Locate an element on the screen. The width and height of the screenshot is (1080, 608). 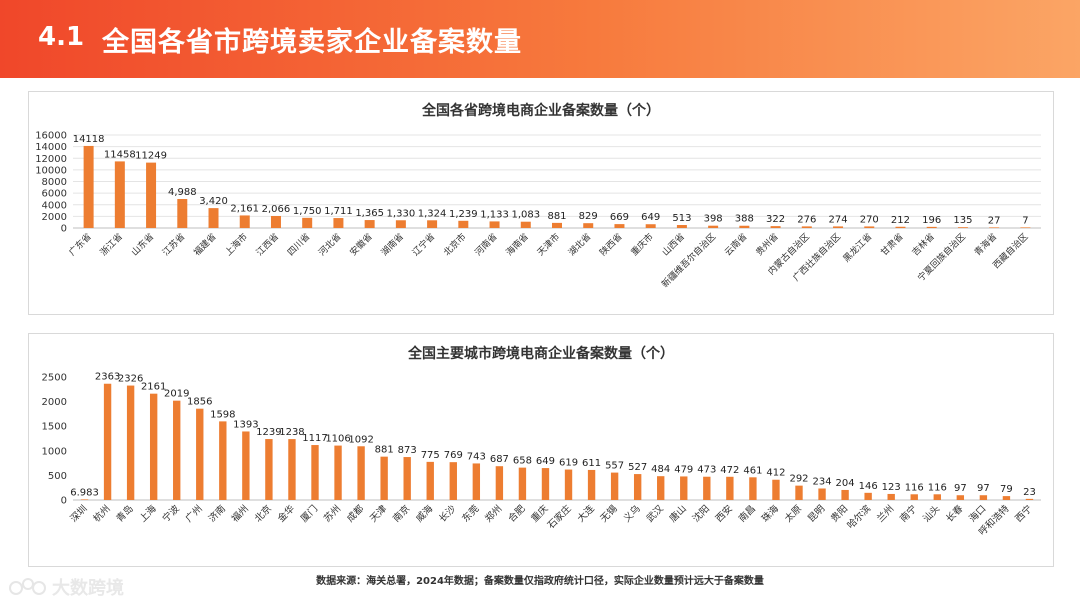
data-label: 123 is located at coordinates (891, 487).